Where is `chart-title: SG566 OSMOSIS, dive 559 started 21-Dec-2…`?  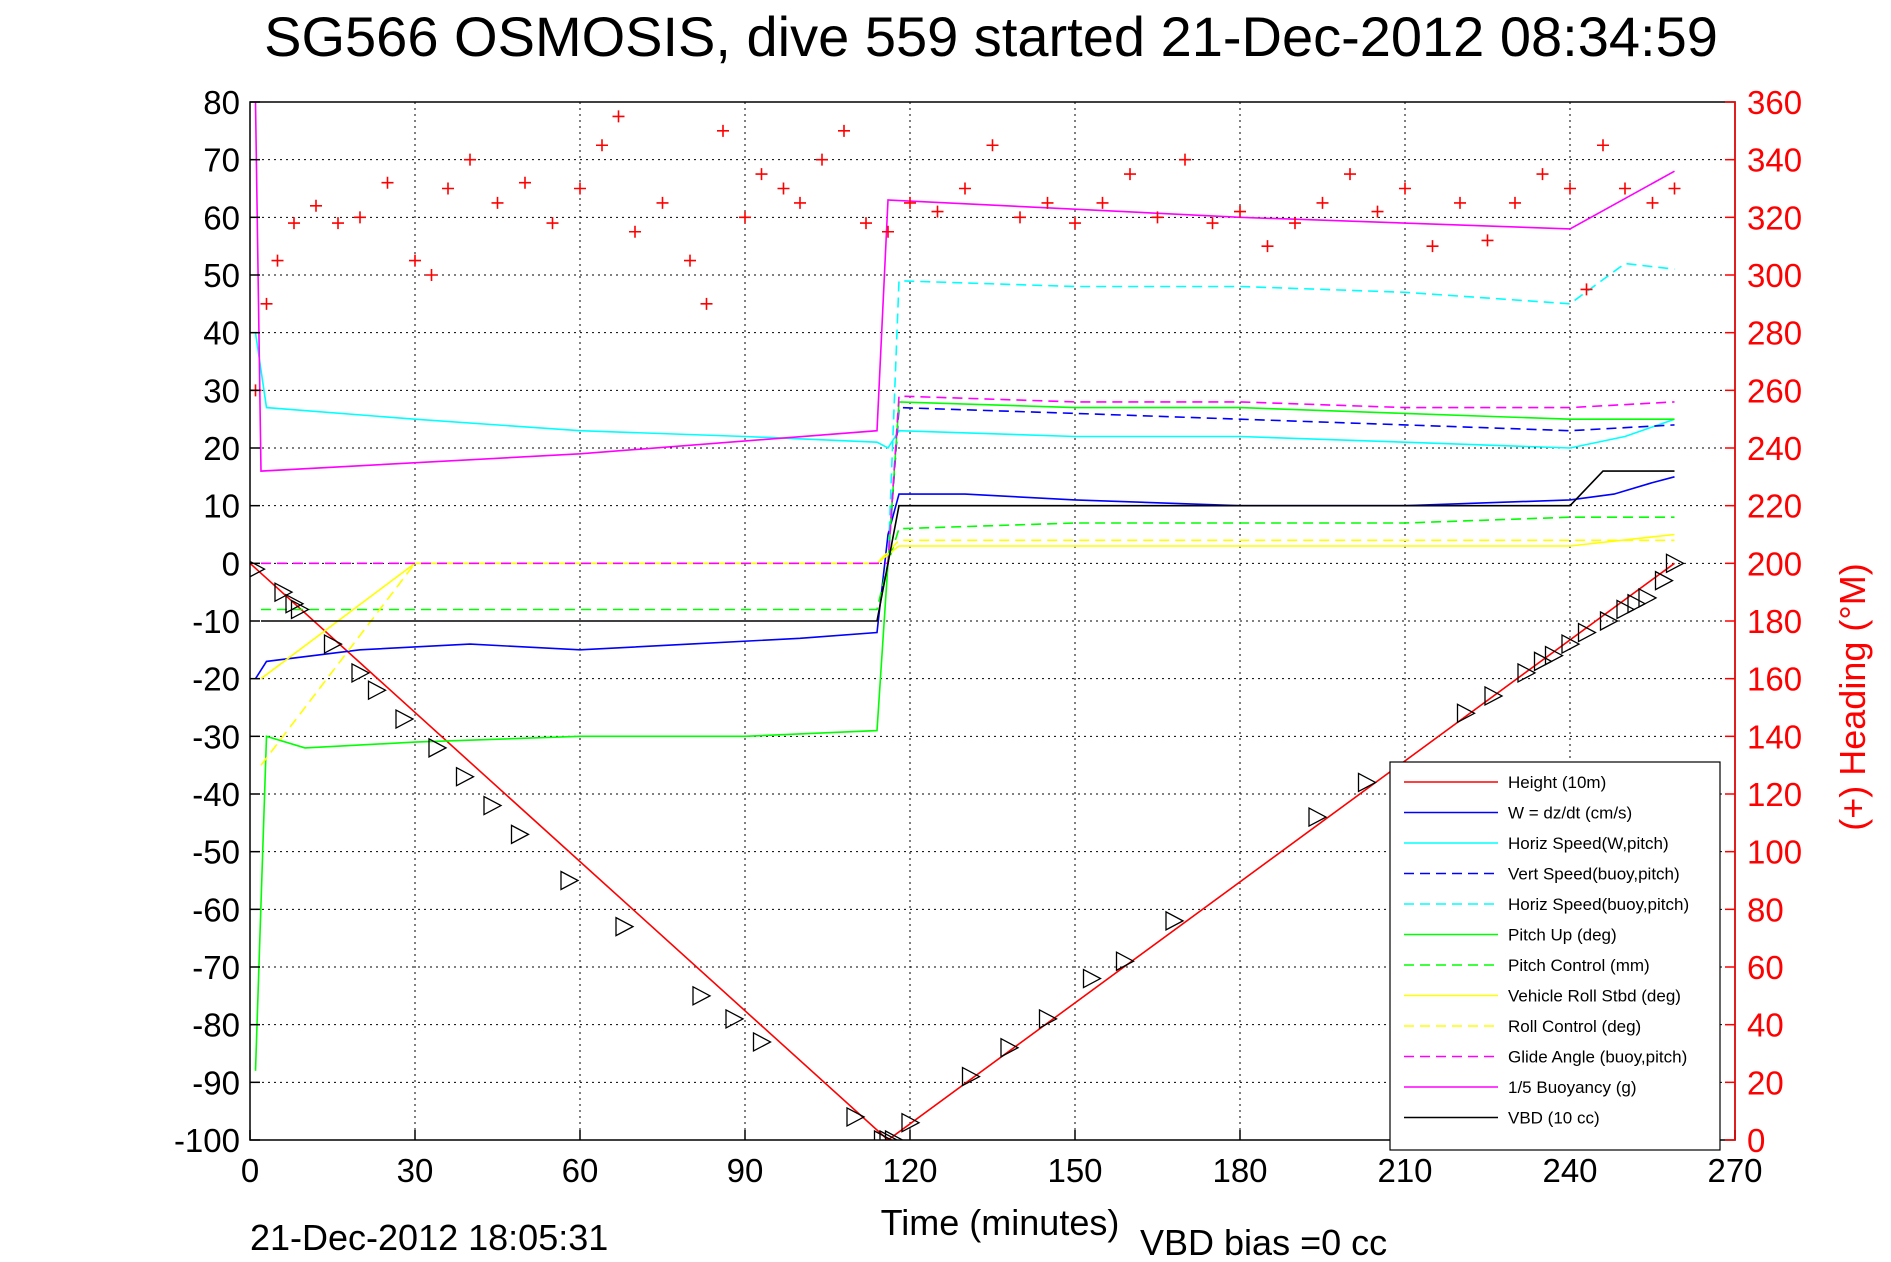
chart-title: SG566 OSMOSIS, dive 559 started 21-Dec-2… is located at coordinates (991, 36).